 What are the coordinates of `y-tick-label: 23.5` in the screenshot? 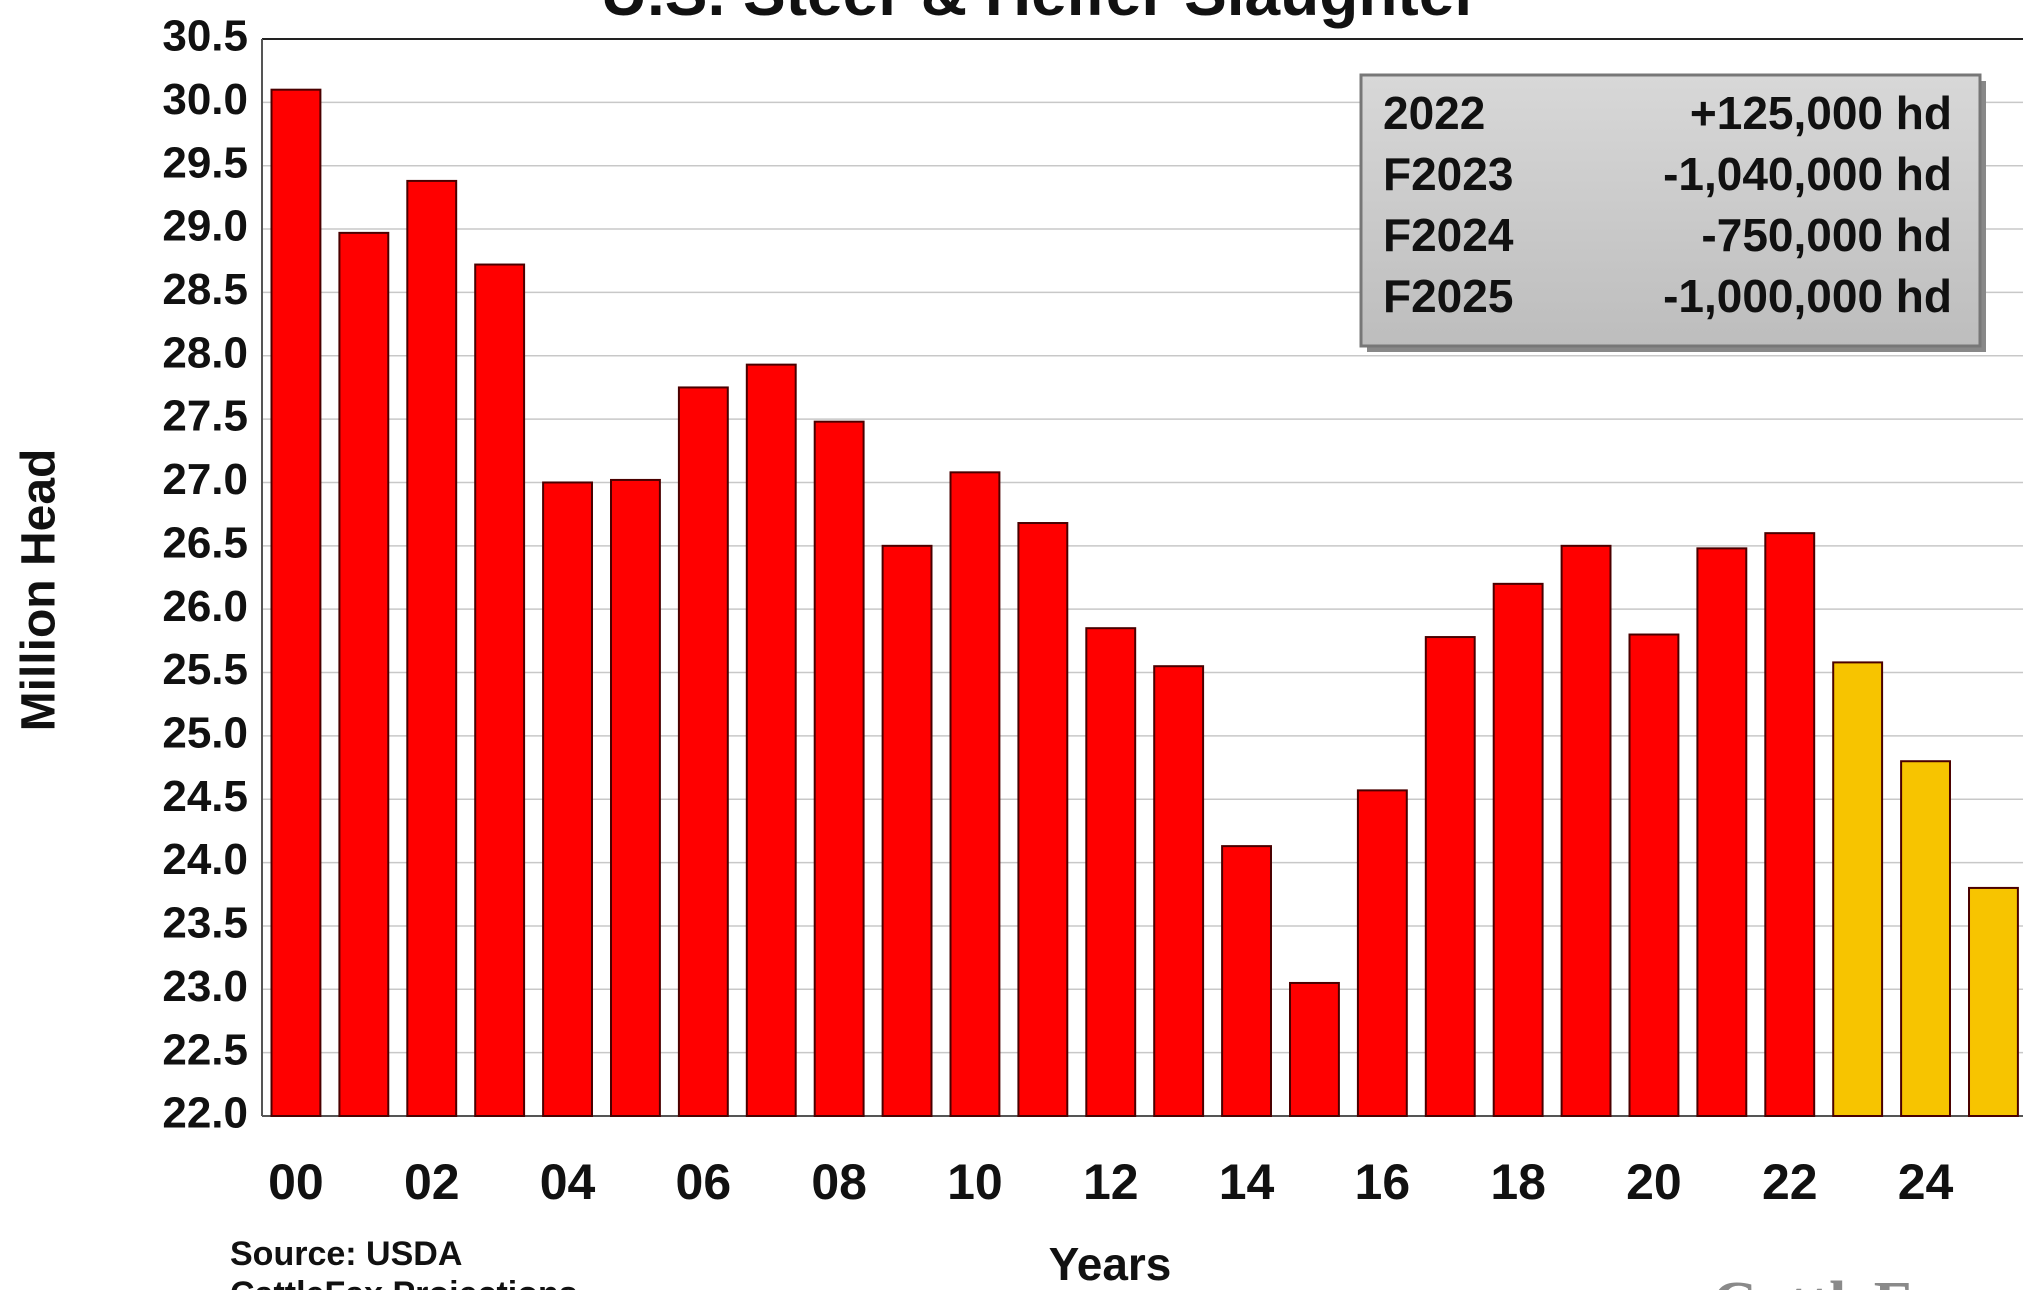 It's located at (205, 923).